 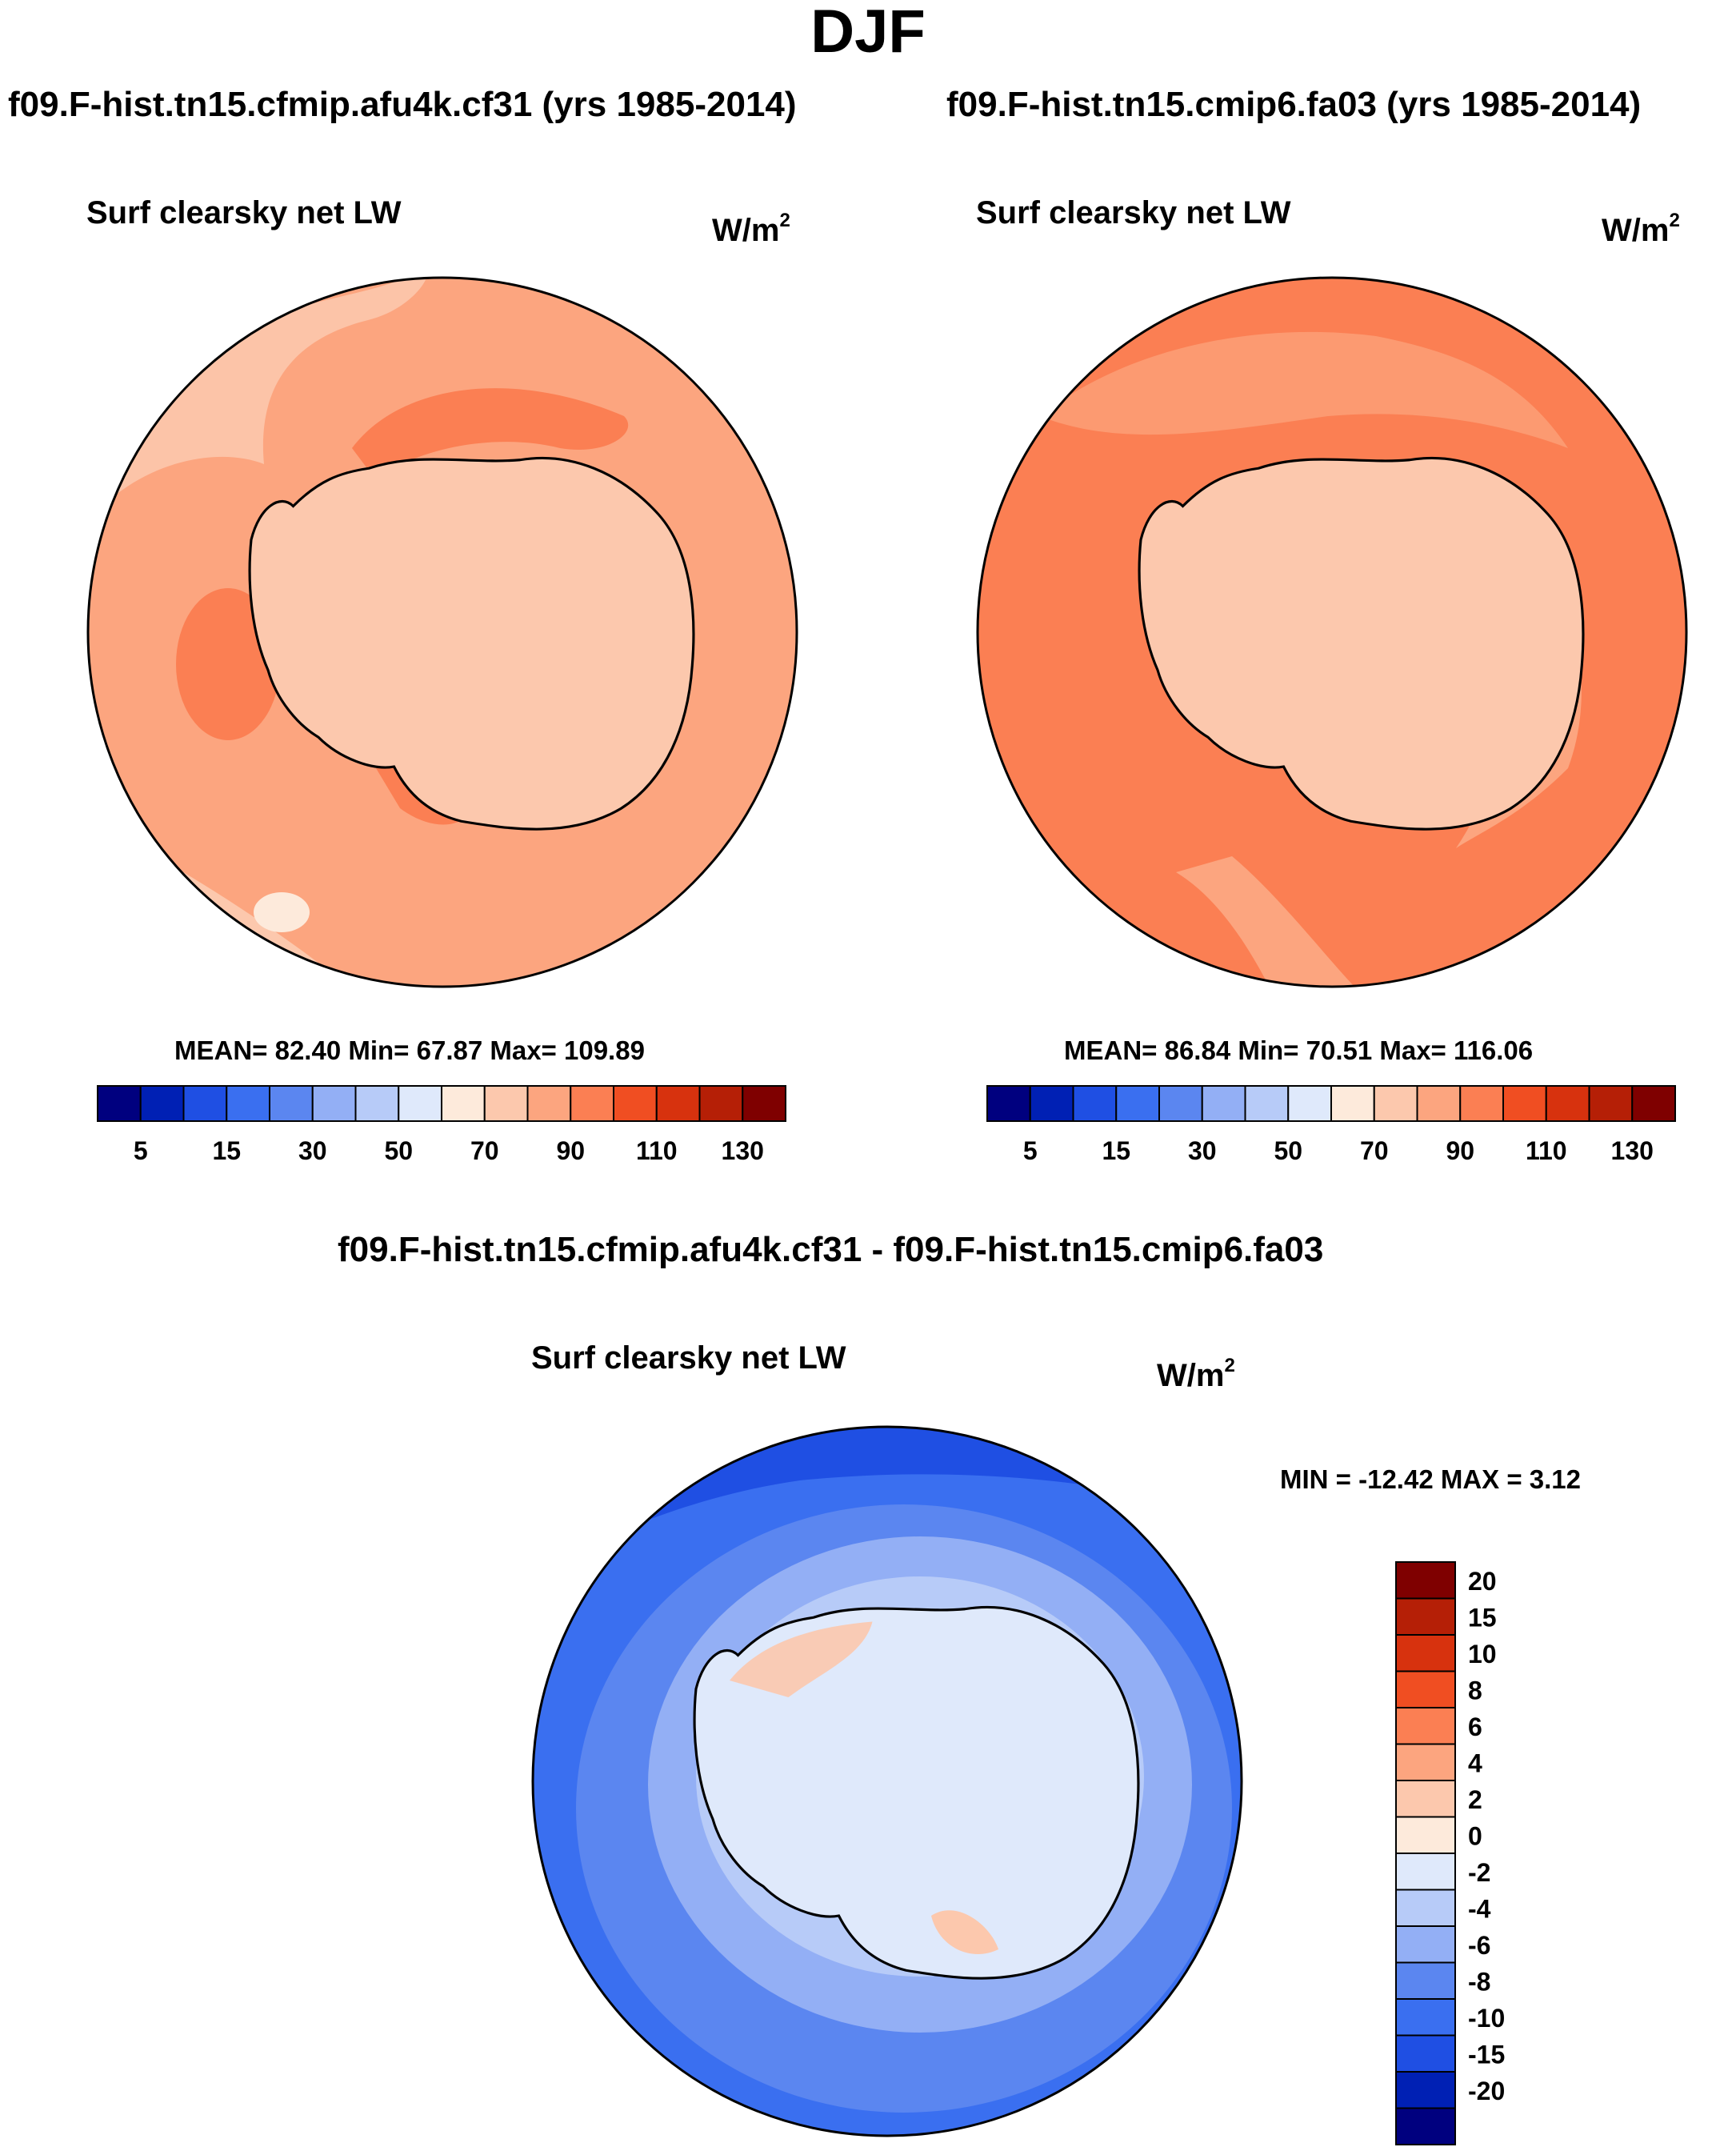 I want to click on diff-colorbar-tick-label: 0, so click(x=1475, y=1835).